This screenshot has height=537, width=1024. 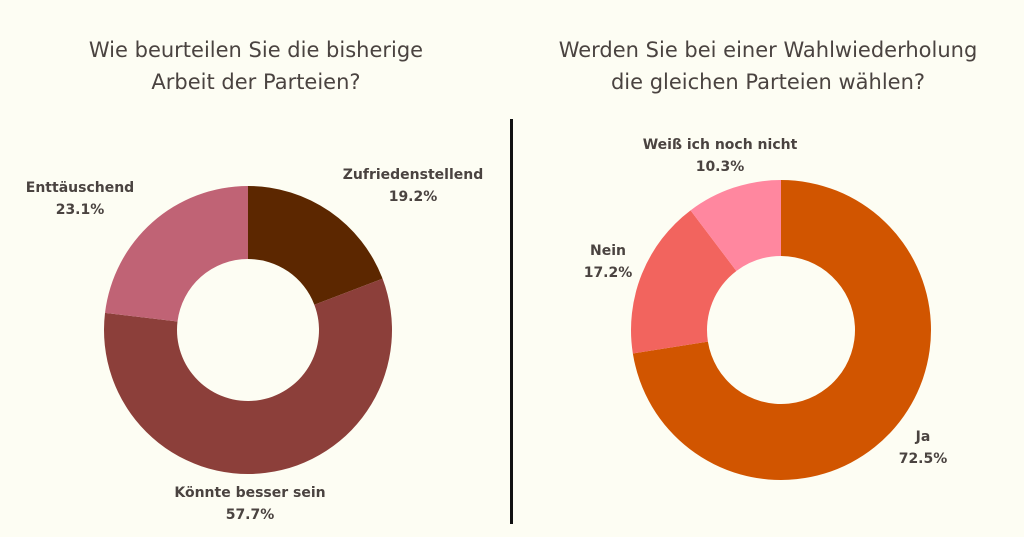 I want to click on chart-left-title-line2: Arbeit der Parteien?, so click(x=256, y=82).